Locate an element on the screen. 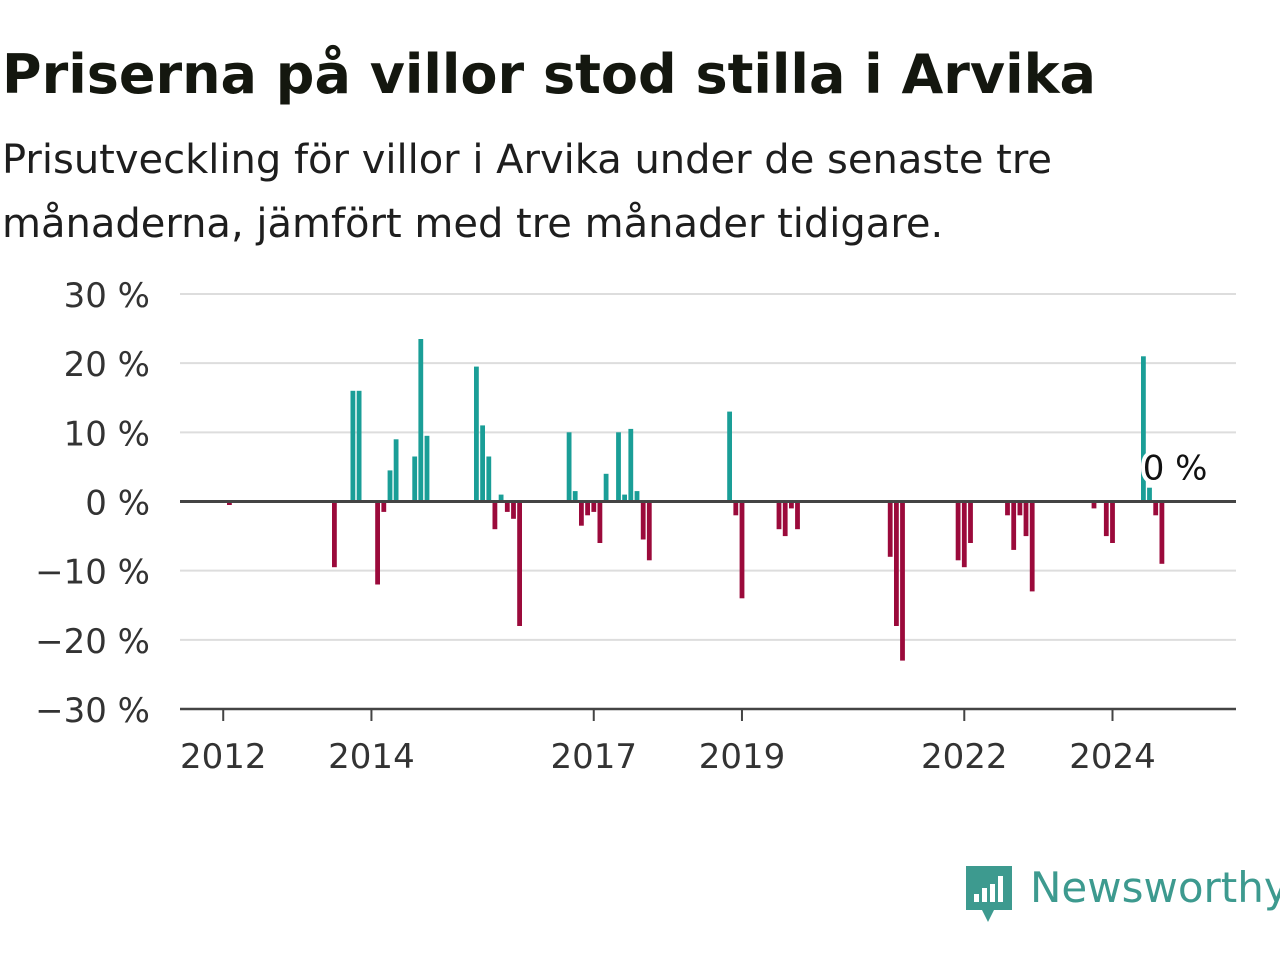 Image resolution: width=1280 pixels, height=960 pixels. y-tick-label: 20 % is located at coordinates (107, 365).